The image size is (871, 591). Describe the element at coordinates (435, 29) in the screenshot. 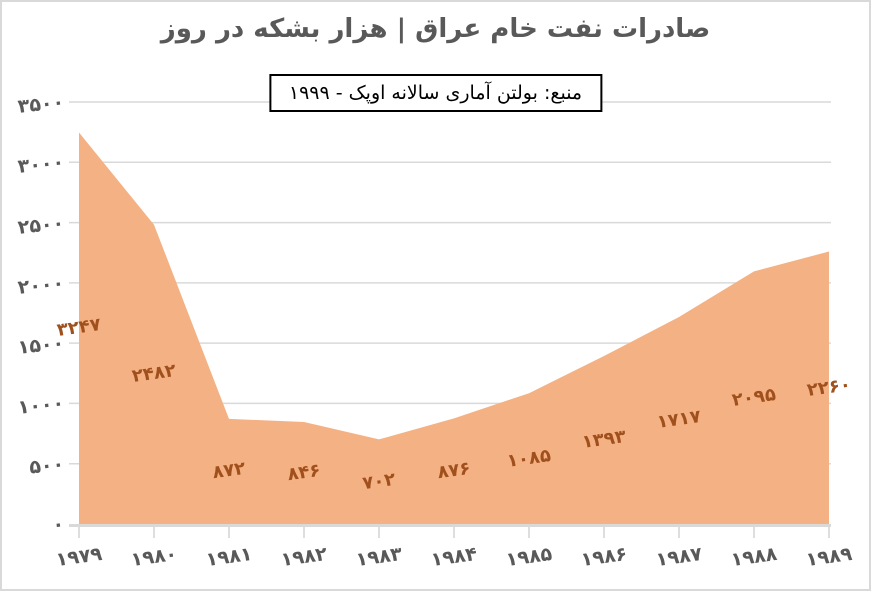

I see `chart-title: صادرات نفت خام عراق | هزار بشکه در روز` at that location.